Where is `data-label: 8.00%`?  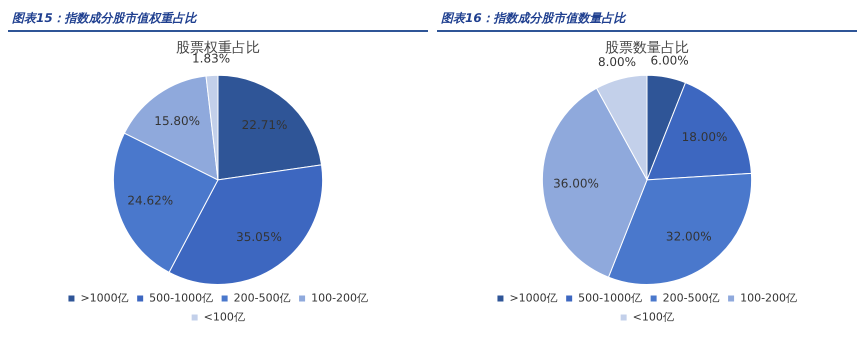 data-label: 8.00% is located at coordinates (617, 62).